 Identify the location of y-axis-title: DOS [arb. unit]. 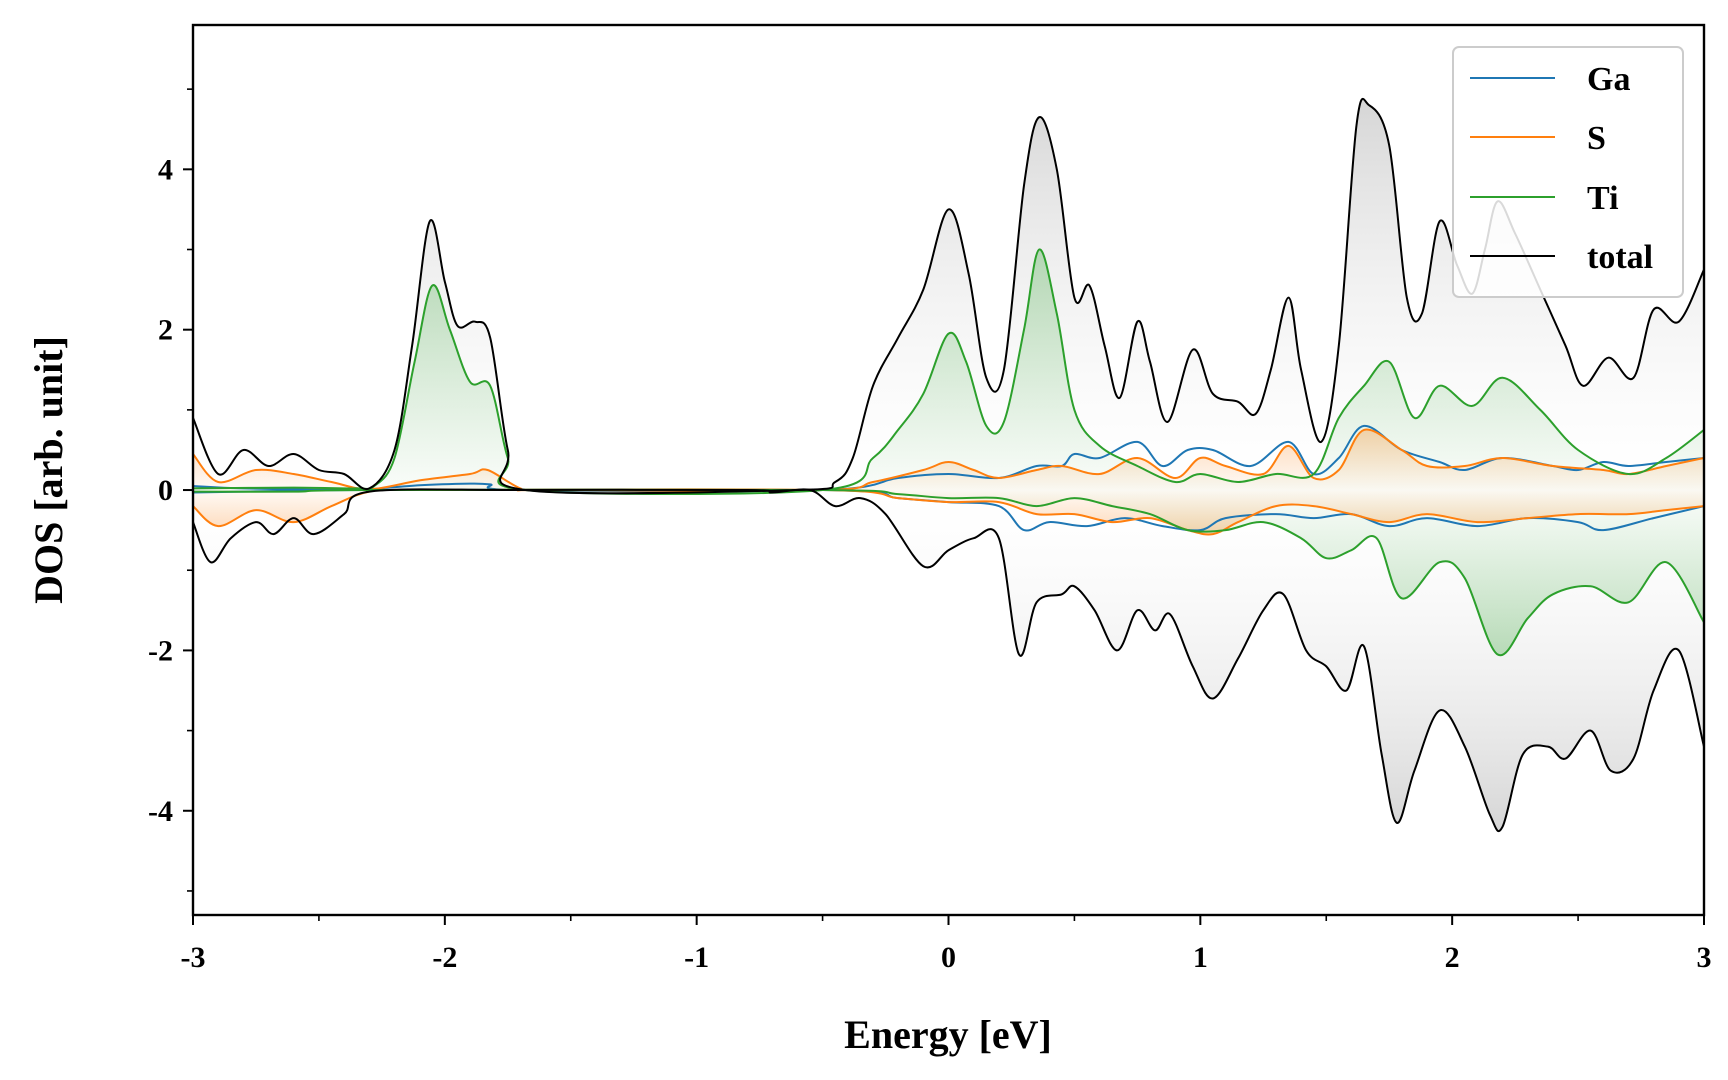
(48, 470).